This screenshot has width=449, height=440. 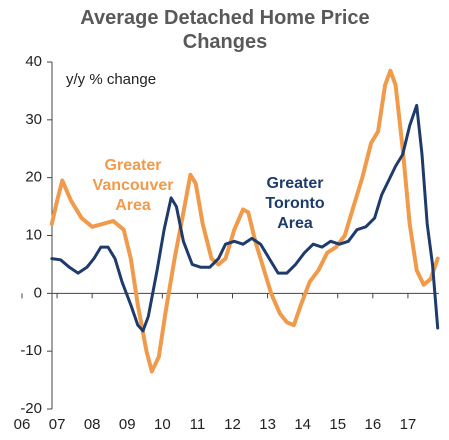 What do you see at coordinates (267, 424) in the screenshot?
I see `x-tick-label: 13` at bounding box center [267, 424].